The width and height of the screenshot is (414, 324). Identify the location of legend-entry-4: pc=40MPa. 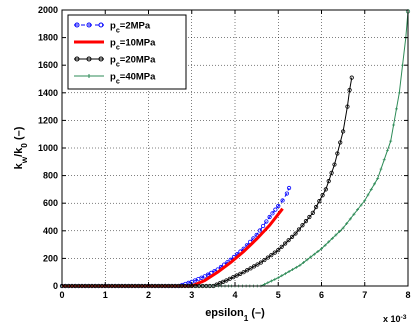
(115, 79).